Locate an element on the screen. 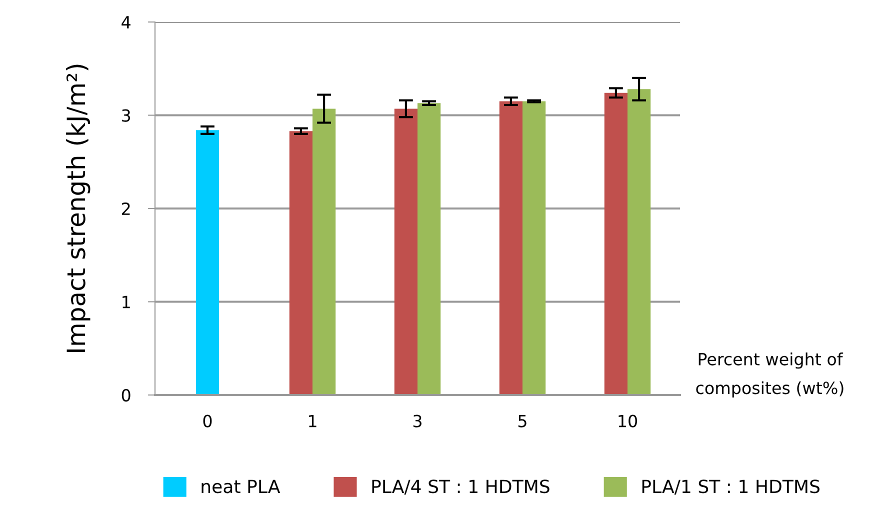 The height and width of the screenshot is (513, 879). x-tick-label: 0 is located at coordinates (207, 421).